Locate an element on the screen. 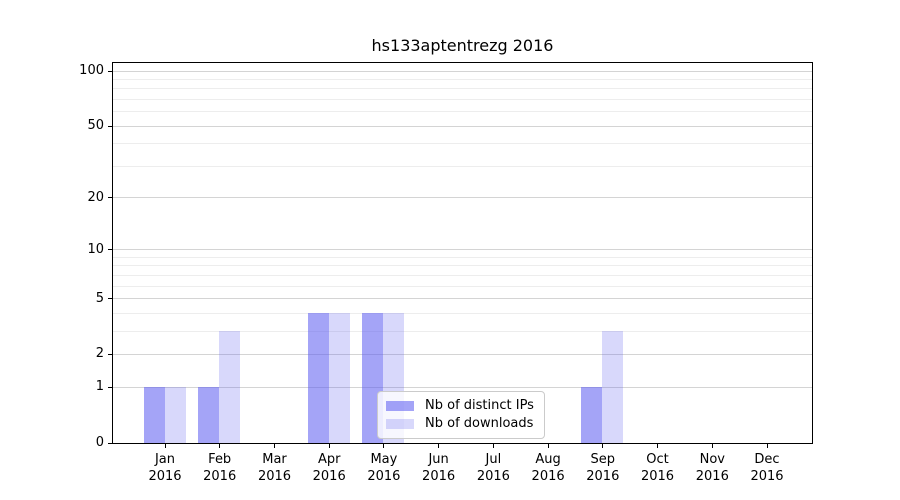  x-tick-label: Mar 2016 is located at coordinates (274, 468).